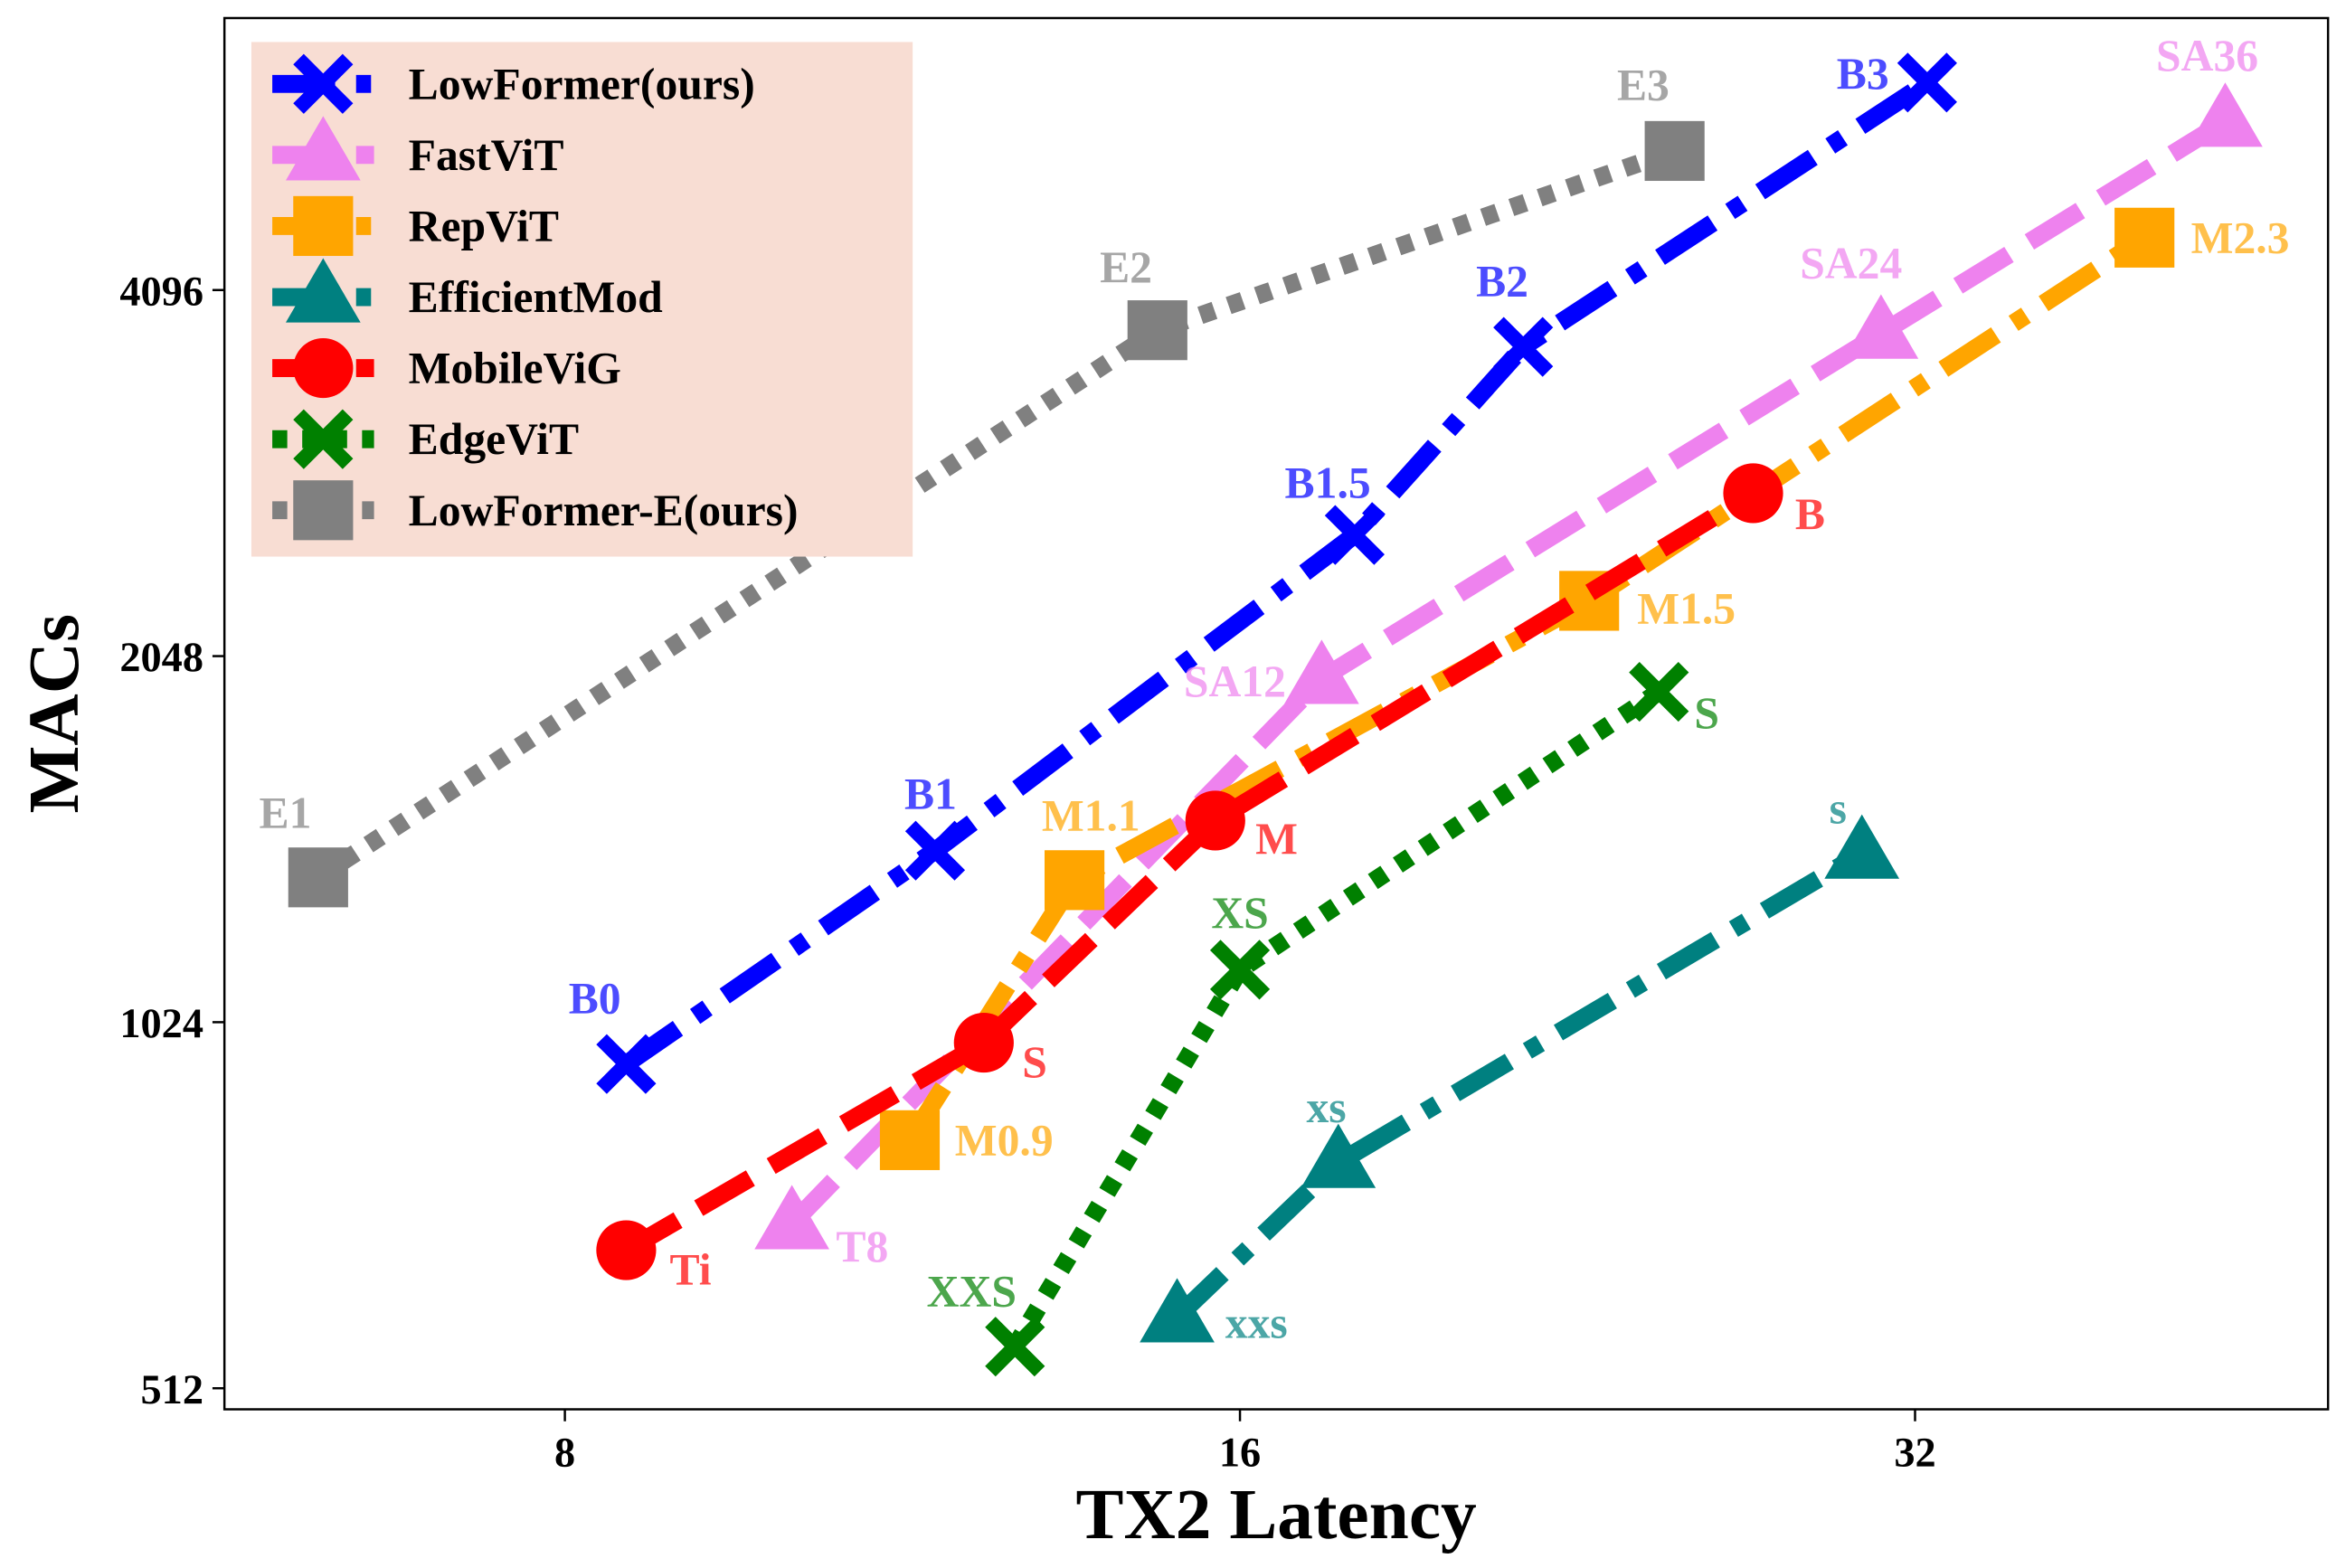  I want to click on point-label: XXS, so click(972, 1292).